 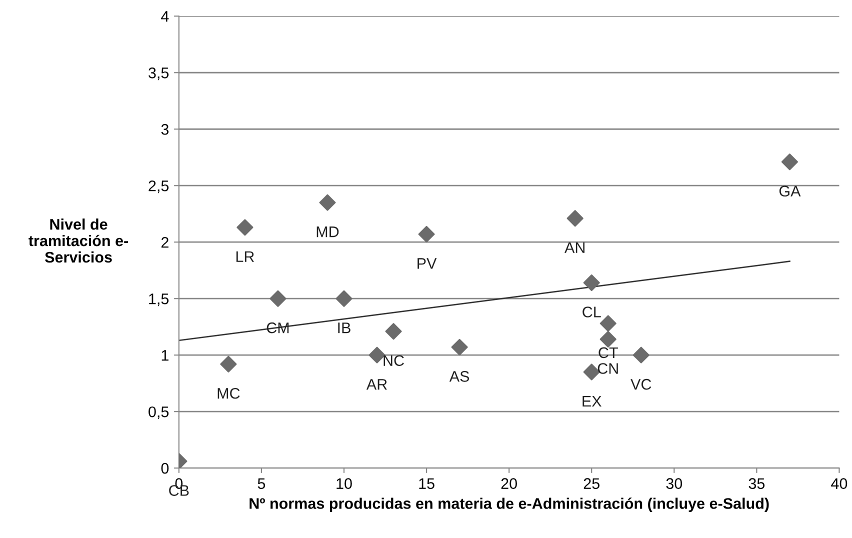 I want to click on y-tick-label: 2,5, so click(x=158, y=187).